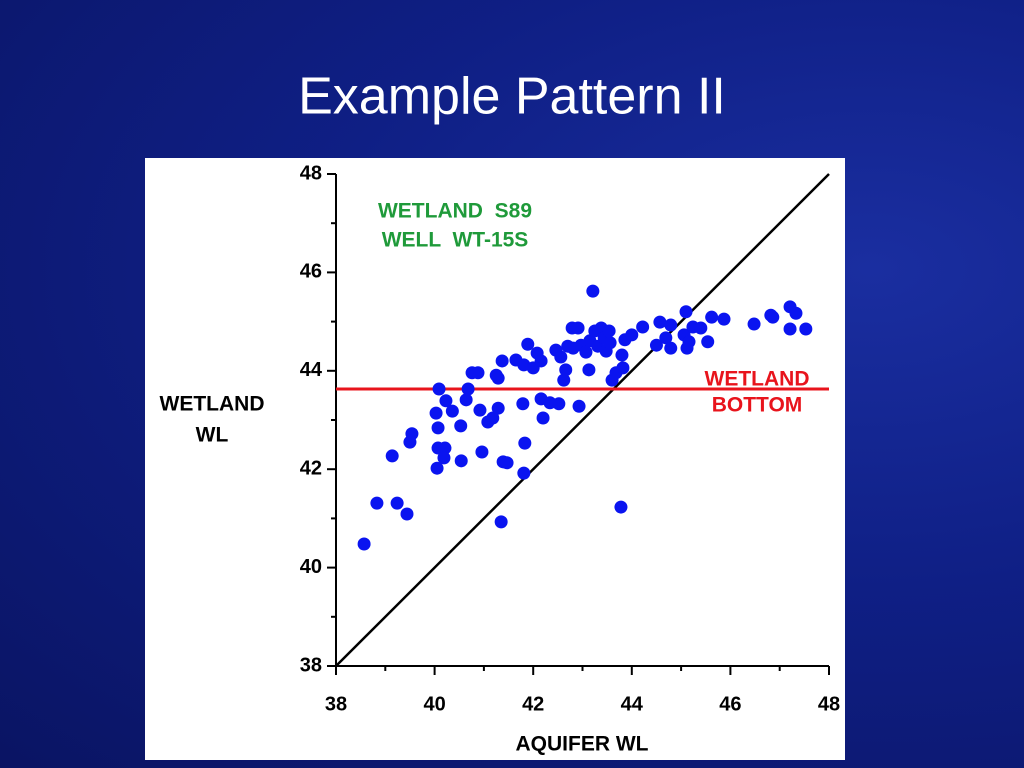  I want to click on annotation: WETLAND S89, so click(455, 211).